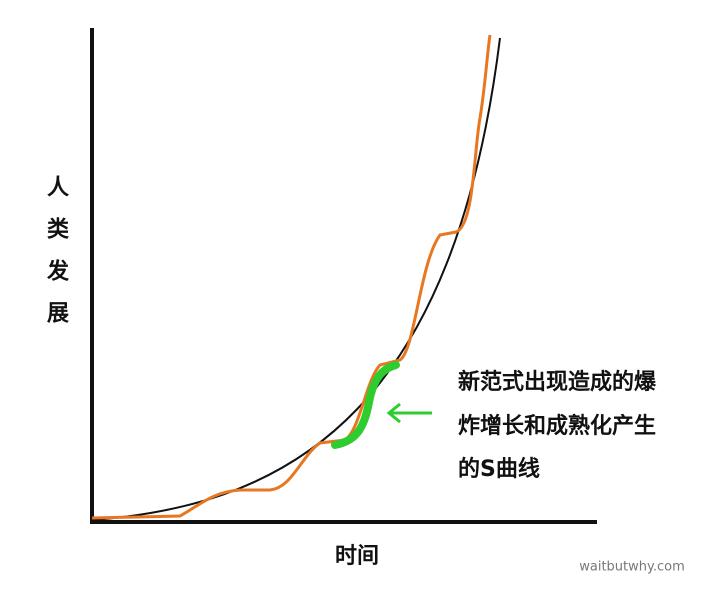  Describe the element at coordinates (393, 413) in the screenshot. I see `arrow-head` at that location.